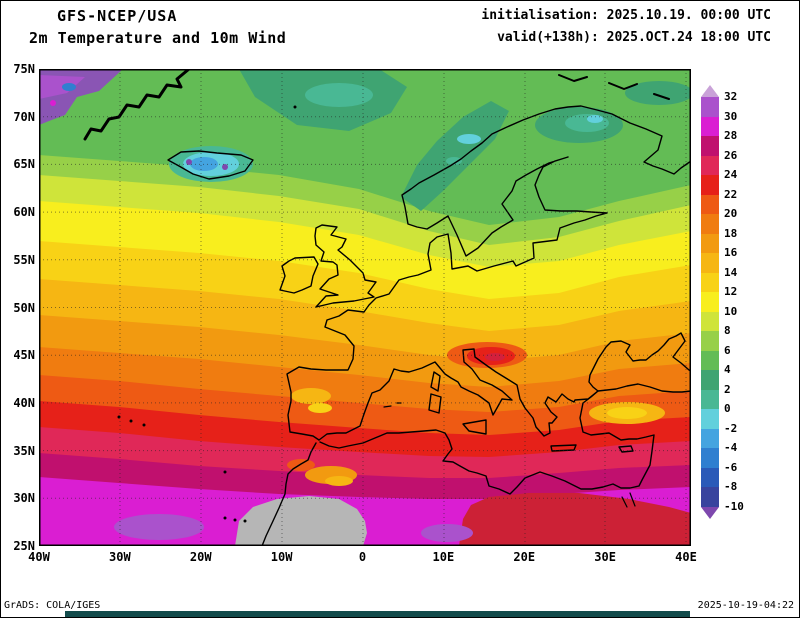 This screenshot has width=800, height=618. I want to click on atlas-warm-patch, so click(339, 481).